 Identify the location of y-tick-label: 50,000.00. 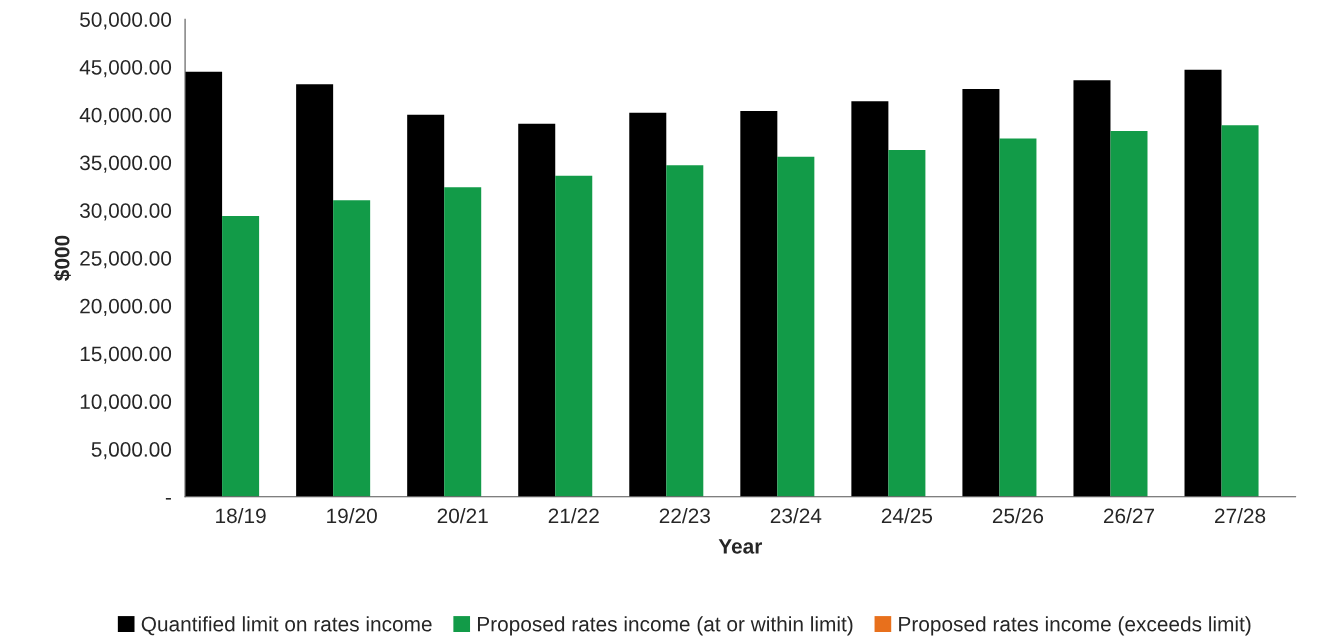
(126, 21).